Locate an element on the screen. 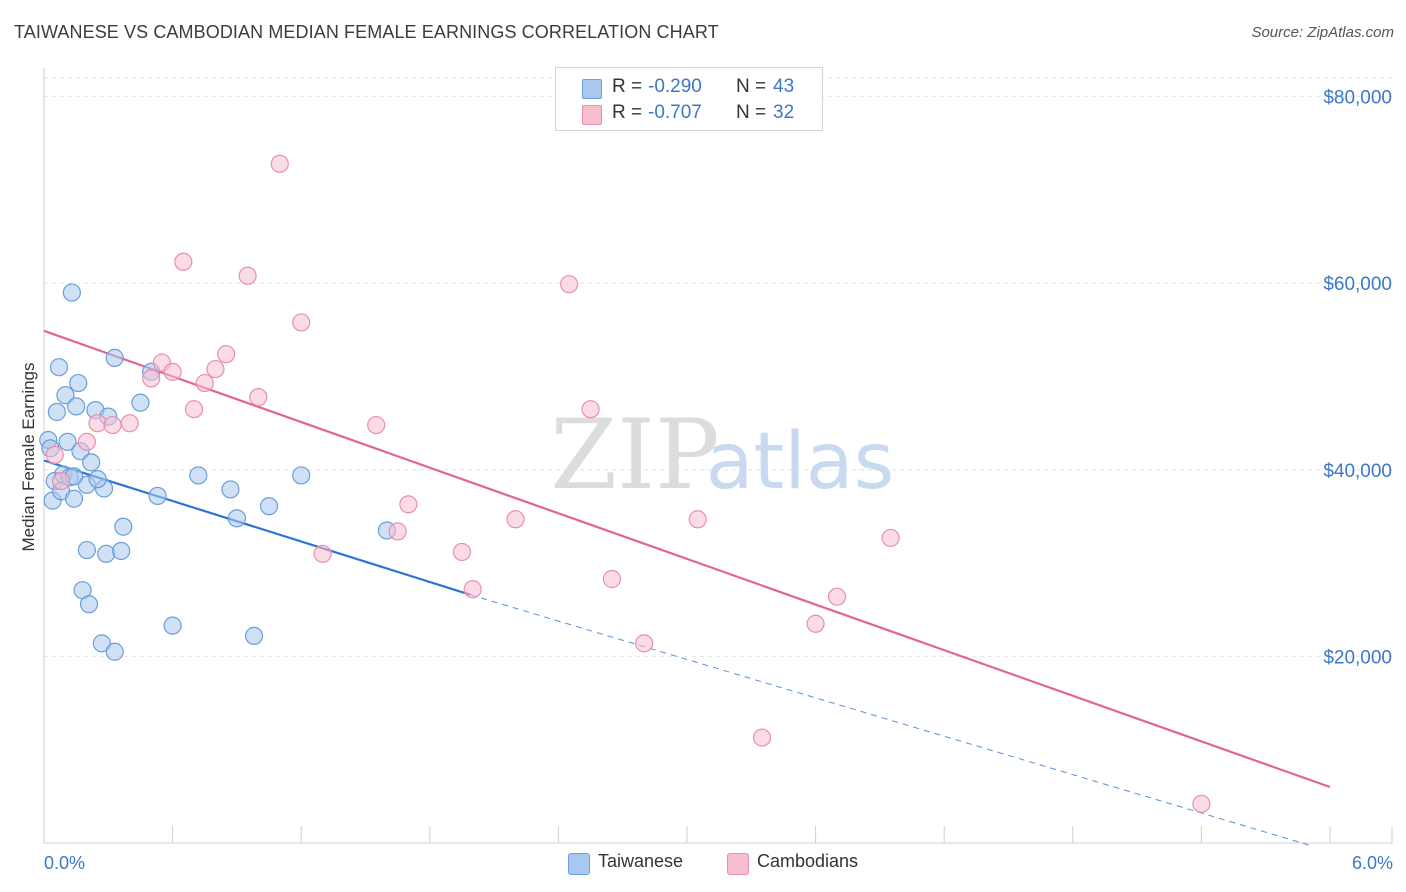 This screenshot has width=1406, height=892. legend-r-value: -0.707 is located at coordinates (675, 112).